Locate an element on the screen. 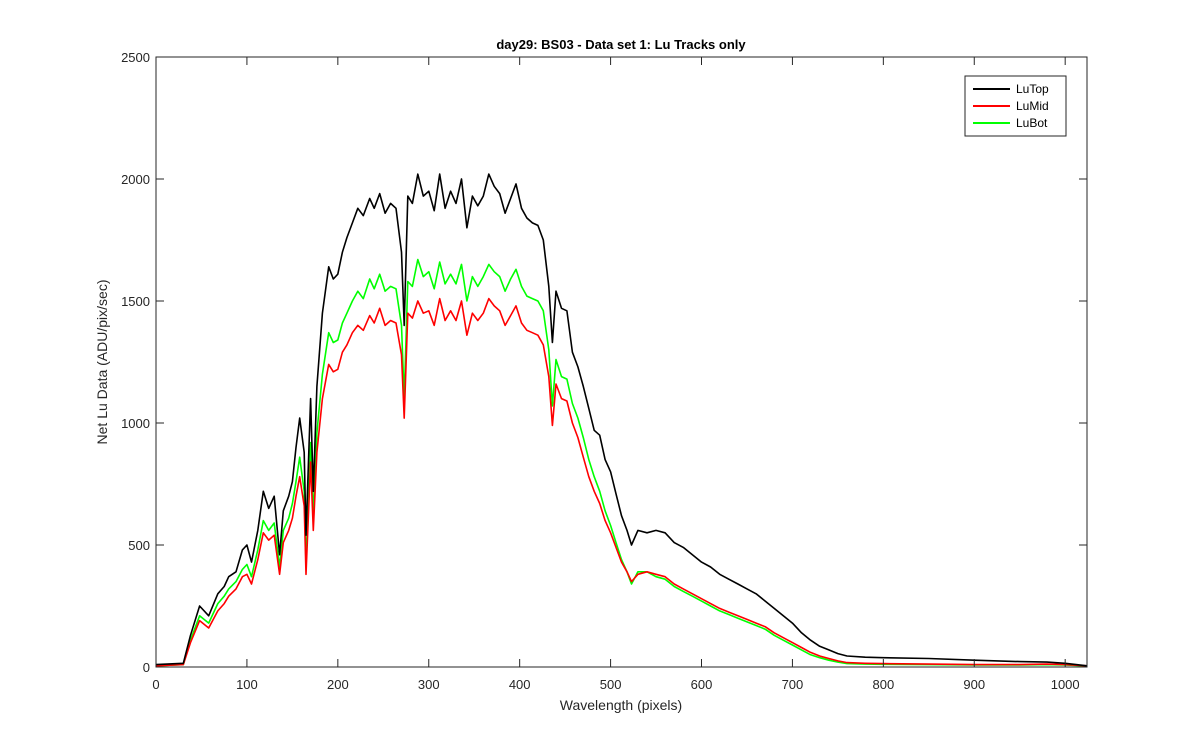 Image resolution: width=1200 pixels, height=750 pixels. x-tick-label: 700 is located at coordinates (793, 684).